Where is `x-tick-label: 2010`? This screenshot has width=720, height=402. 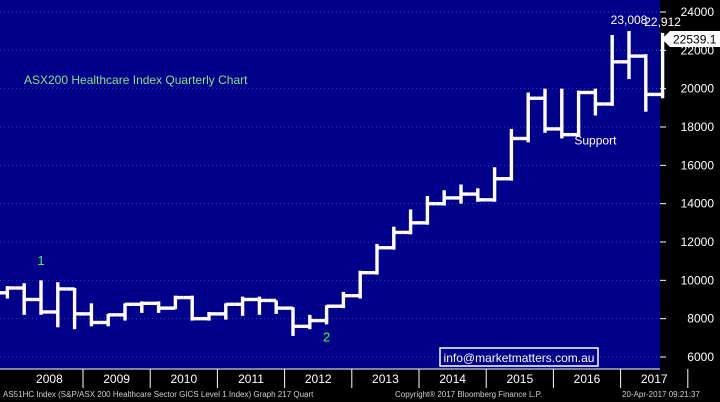
x-tick-label: 2010 is located at coordinates (183, 379).